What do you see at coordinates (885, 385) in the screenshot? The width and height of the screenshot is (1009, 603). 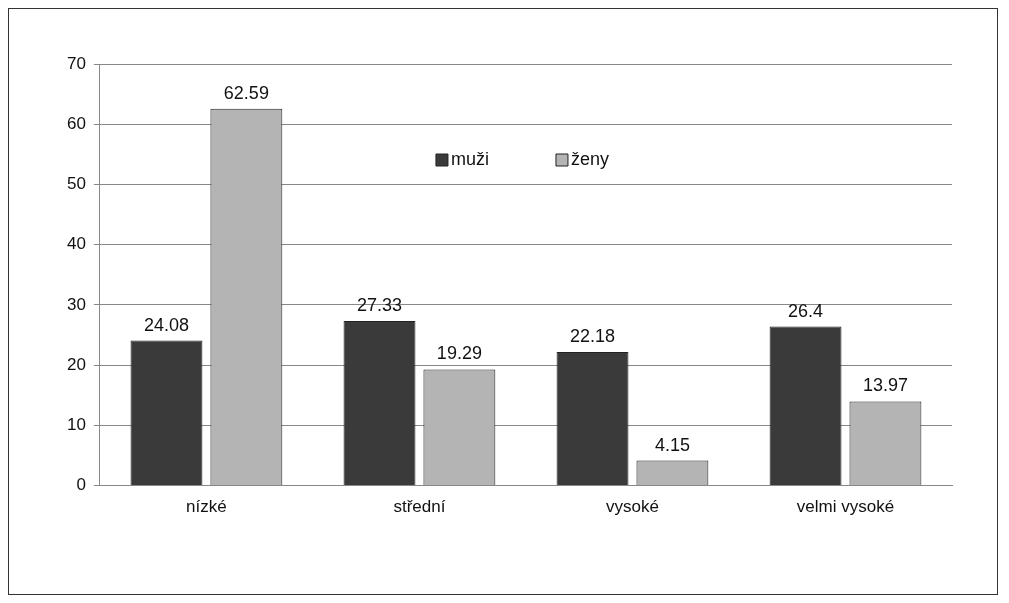 I see `data-label: 13.97` at bounding box center [885, 385].